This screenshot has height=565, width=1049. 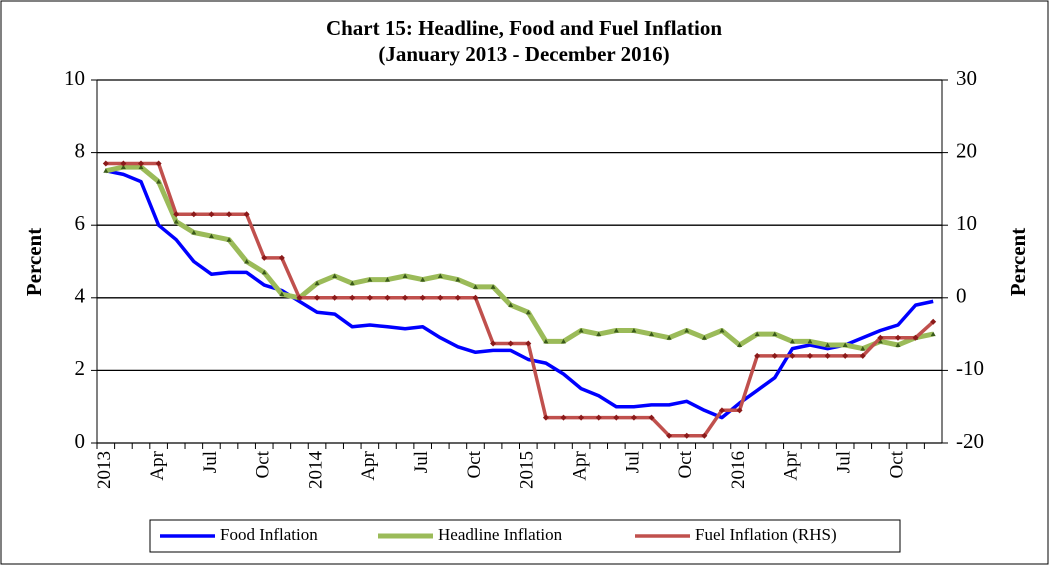 I want to click on y2-tick-label: -10, so click(x=970, y=368).